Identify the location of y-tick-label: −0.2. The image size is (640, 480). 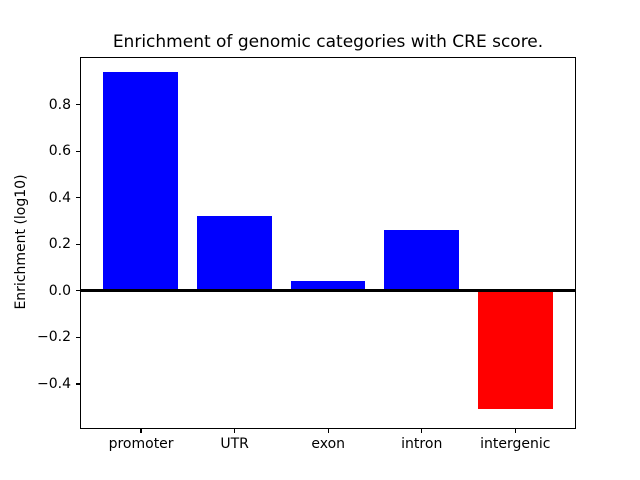
(54, 337).